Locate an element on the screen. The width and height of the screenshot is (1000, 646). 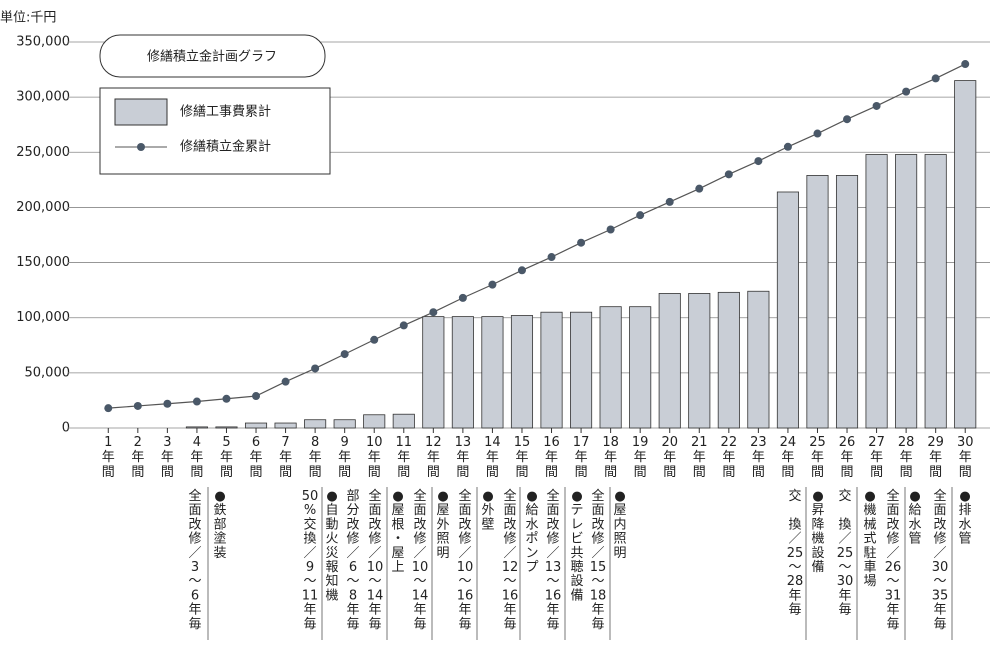
legend-label: 修繕積立金累計 is located at coordinates (225, 147).